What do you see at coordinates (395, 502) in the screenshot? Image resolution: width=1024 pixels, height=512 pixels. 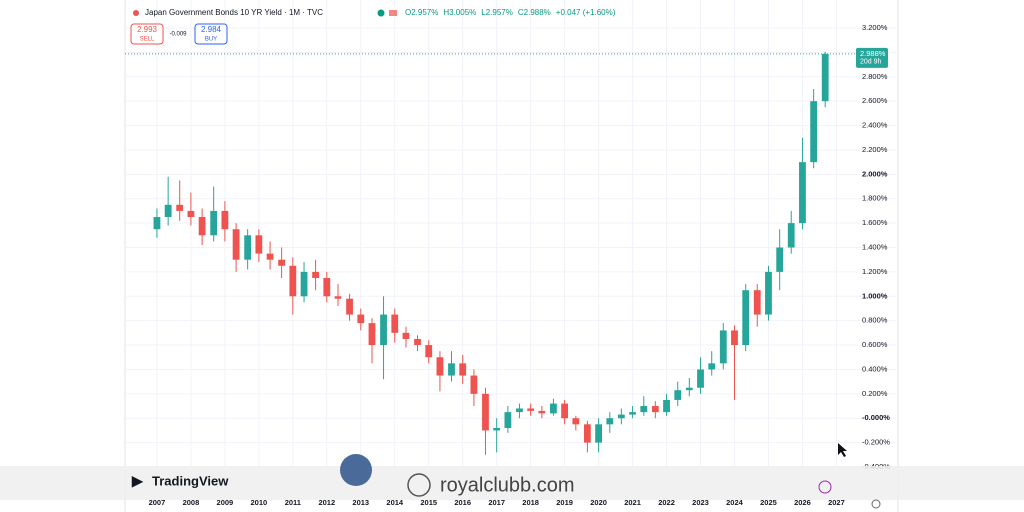 I see `x-tick-label: 2014` at bounding box center [395, 502].